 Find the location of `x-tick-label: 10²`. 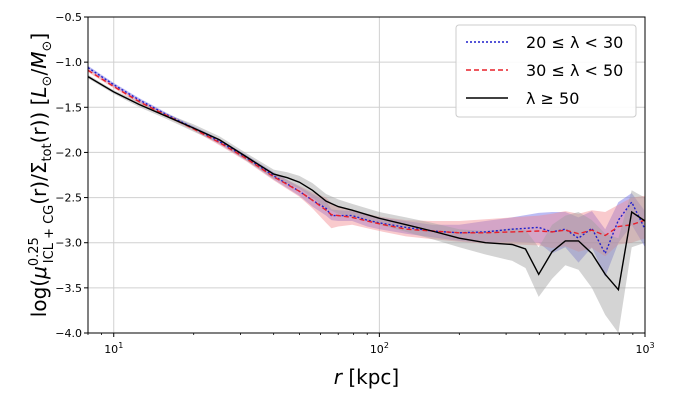

x-tick-label: 10² is located at coordinates (379, 348).